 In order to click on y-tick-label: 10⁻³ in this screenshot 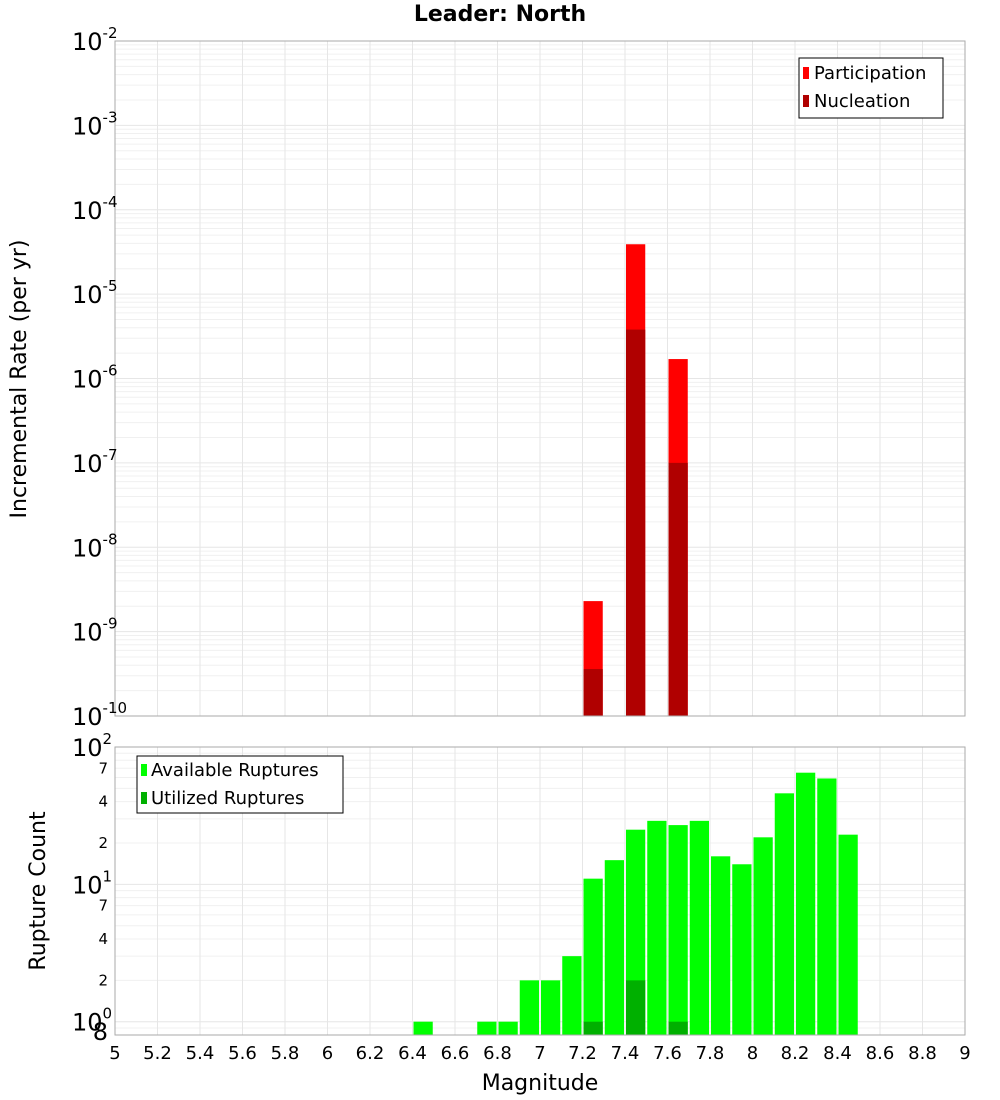, I will do `click(95, 124)`.